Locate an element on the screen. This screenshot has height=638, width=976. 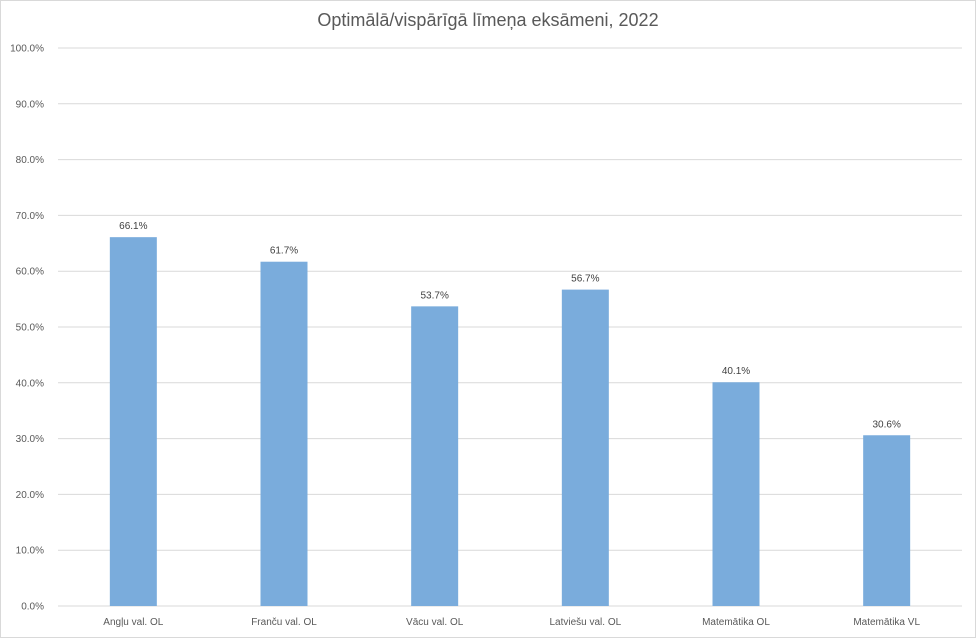
category-label: Vācu val. OL is located at coordinates (435, 622).